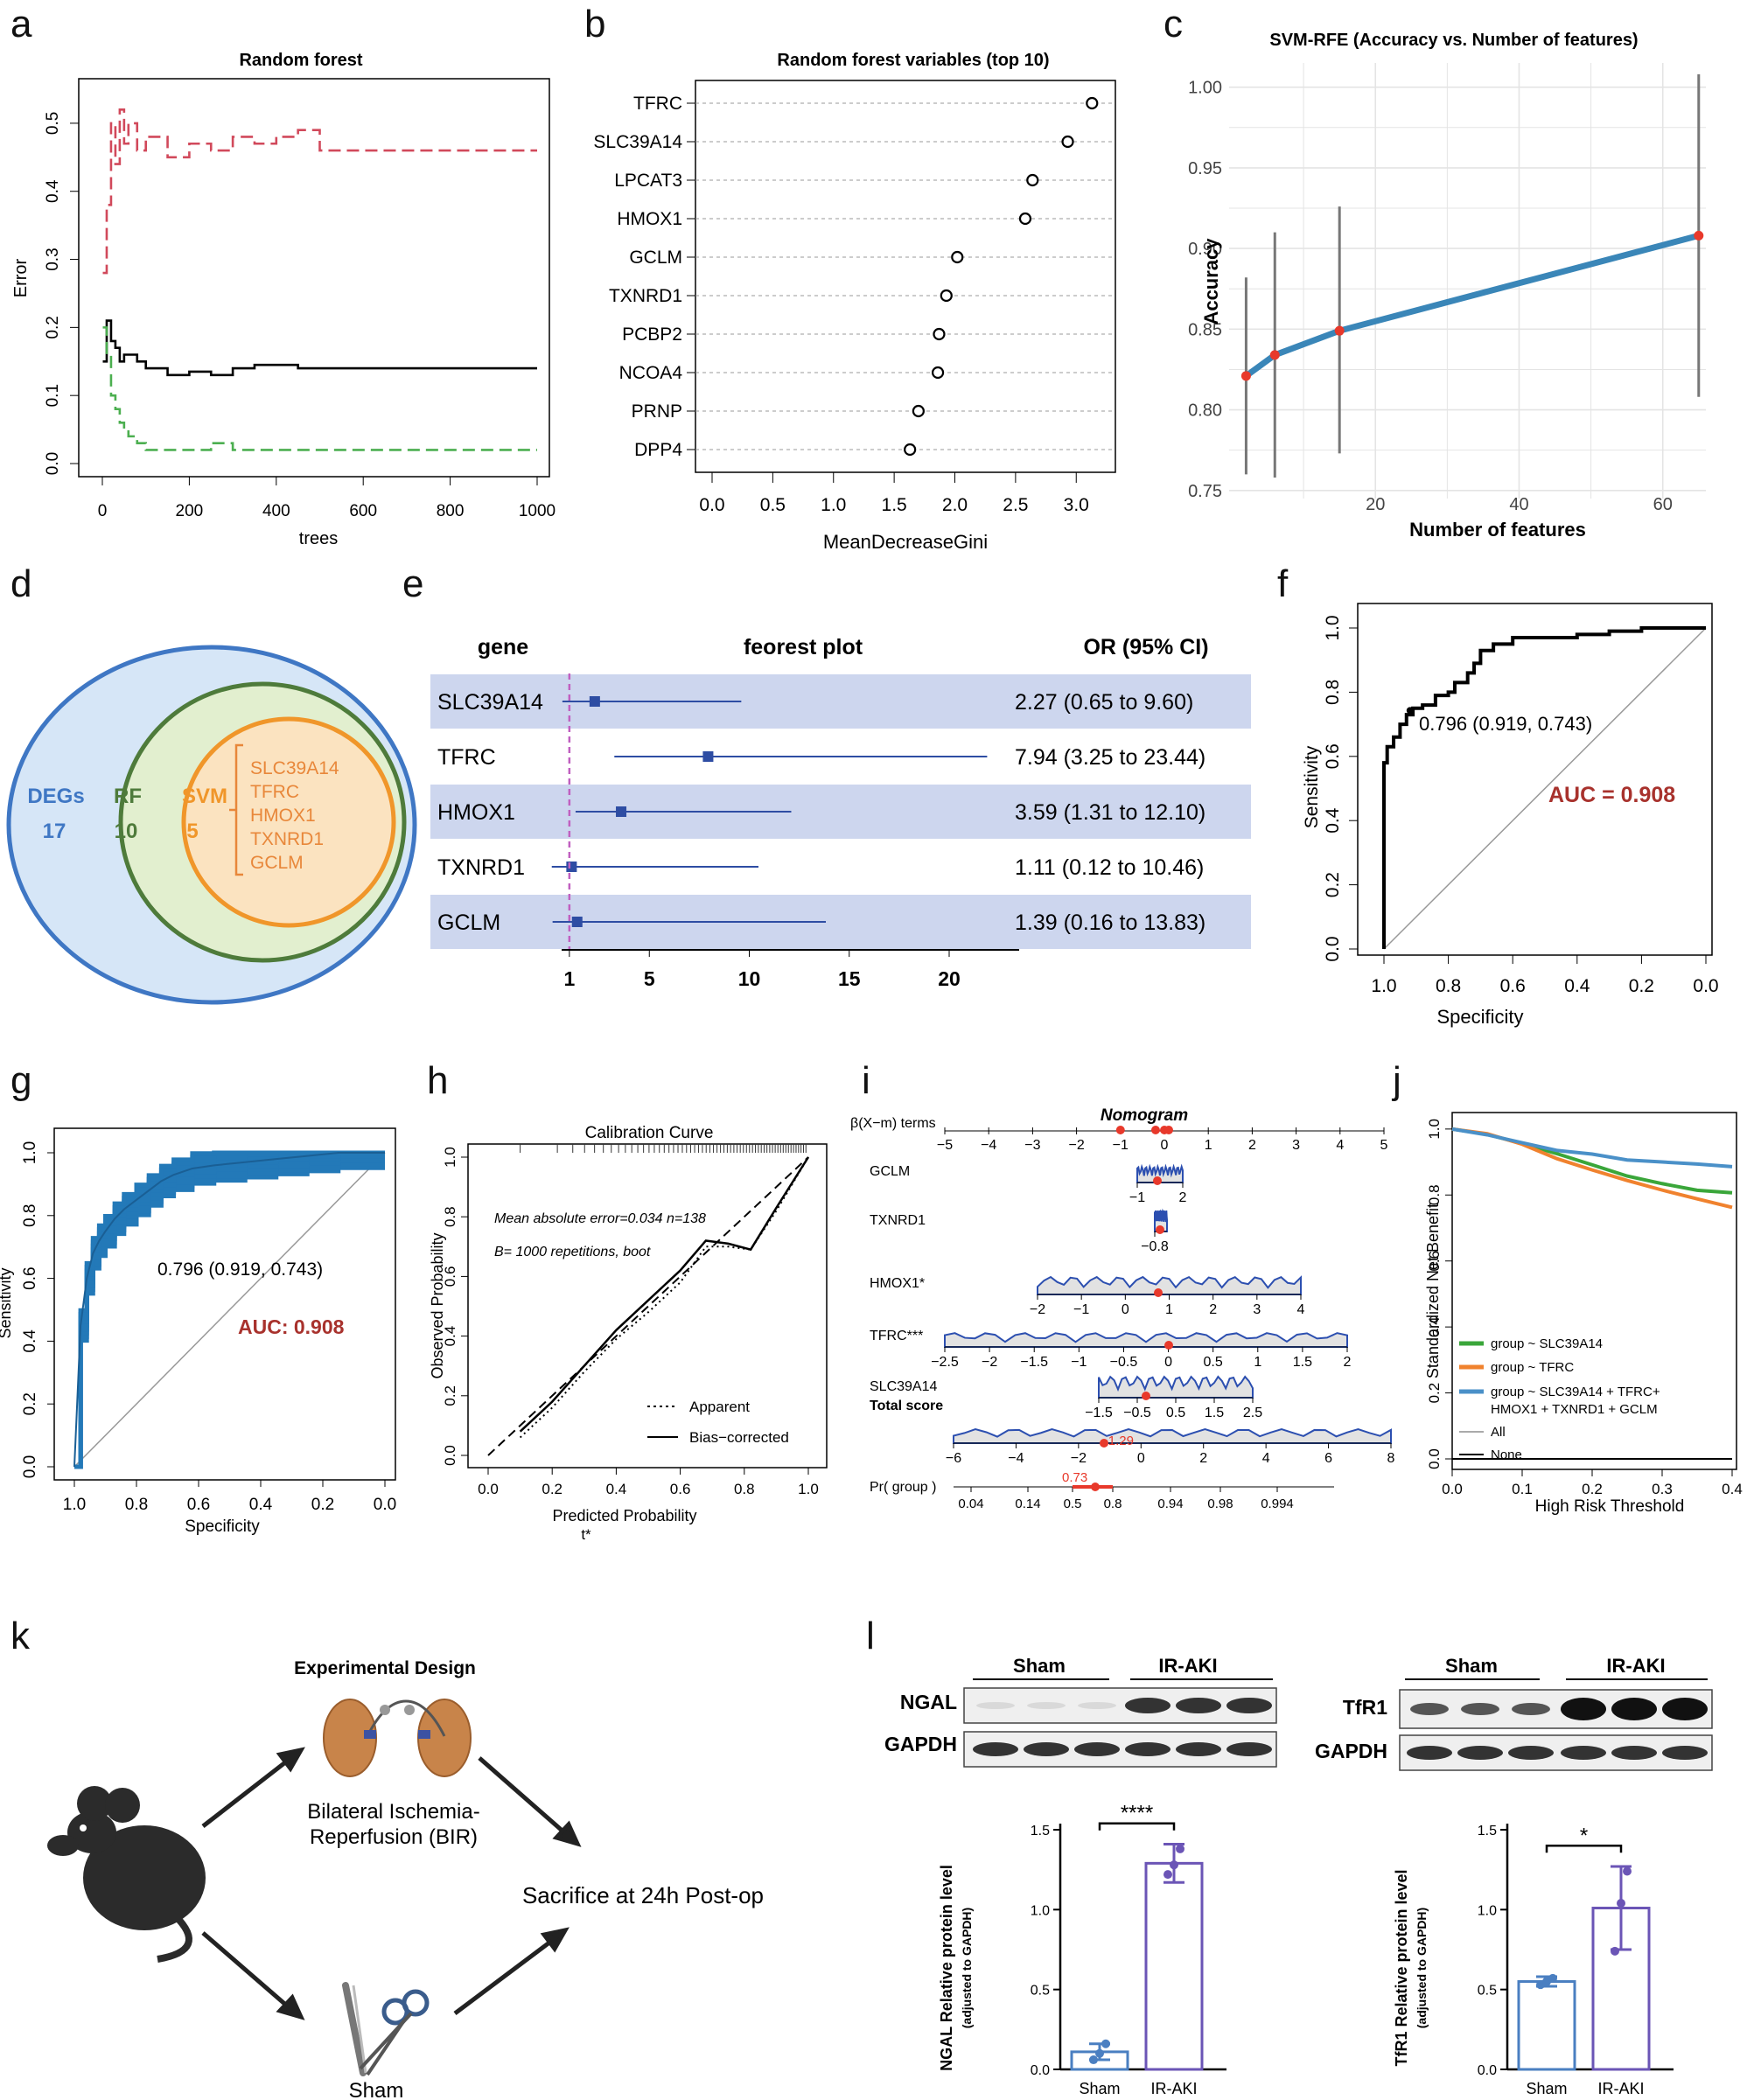  Describe the element at coordinates (136, 1505) in the screenshot. I see `g-xtick-label: 0.8` at that location.